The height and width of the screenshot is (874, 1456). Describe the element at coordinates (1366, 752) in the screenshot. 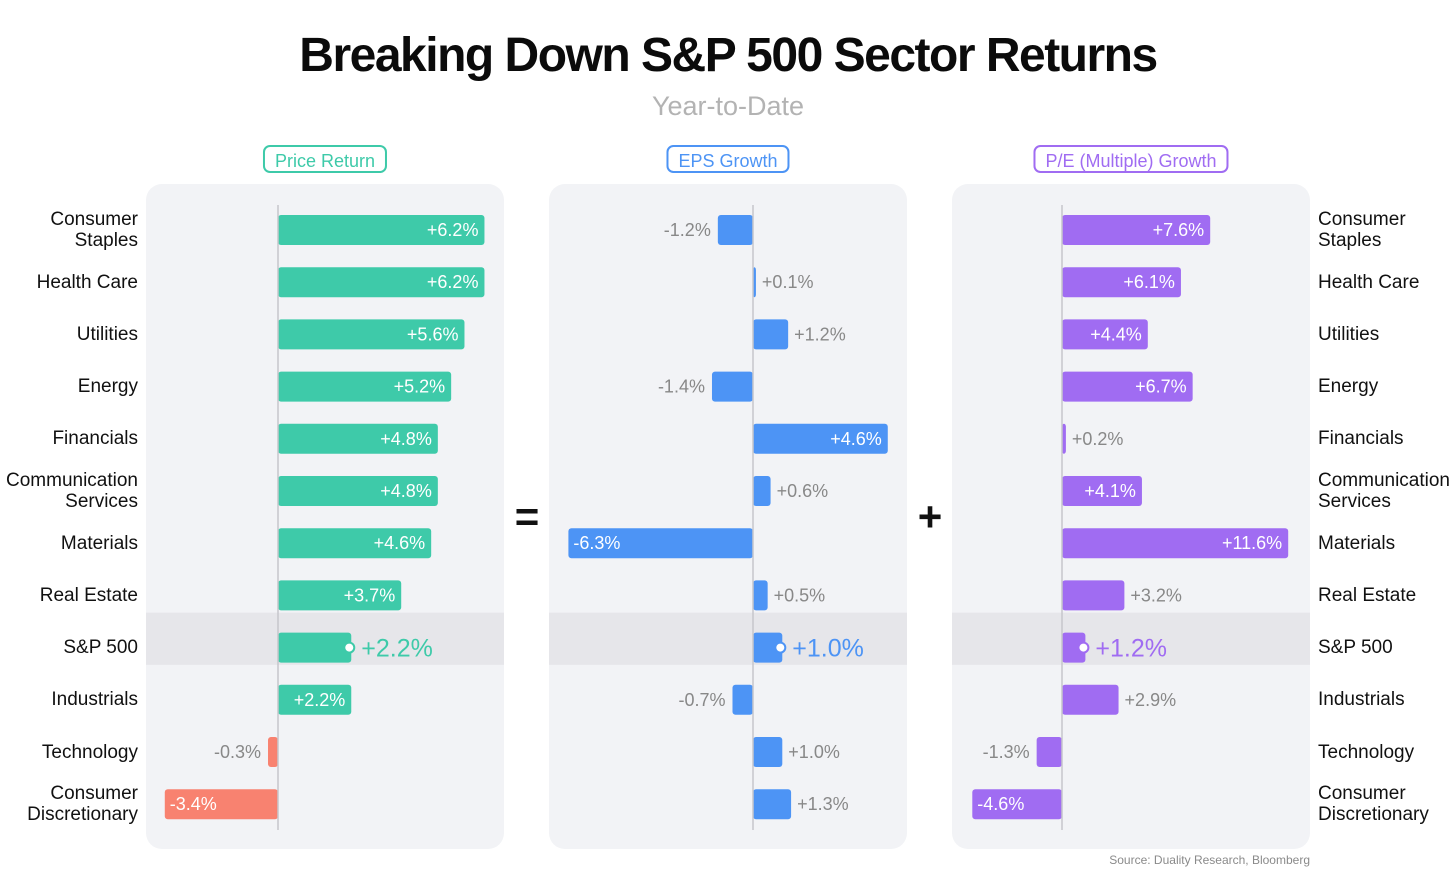

I see `category-label-right: Technology` at that location.